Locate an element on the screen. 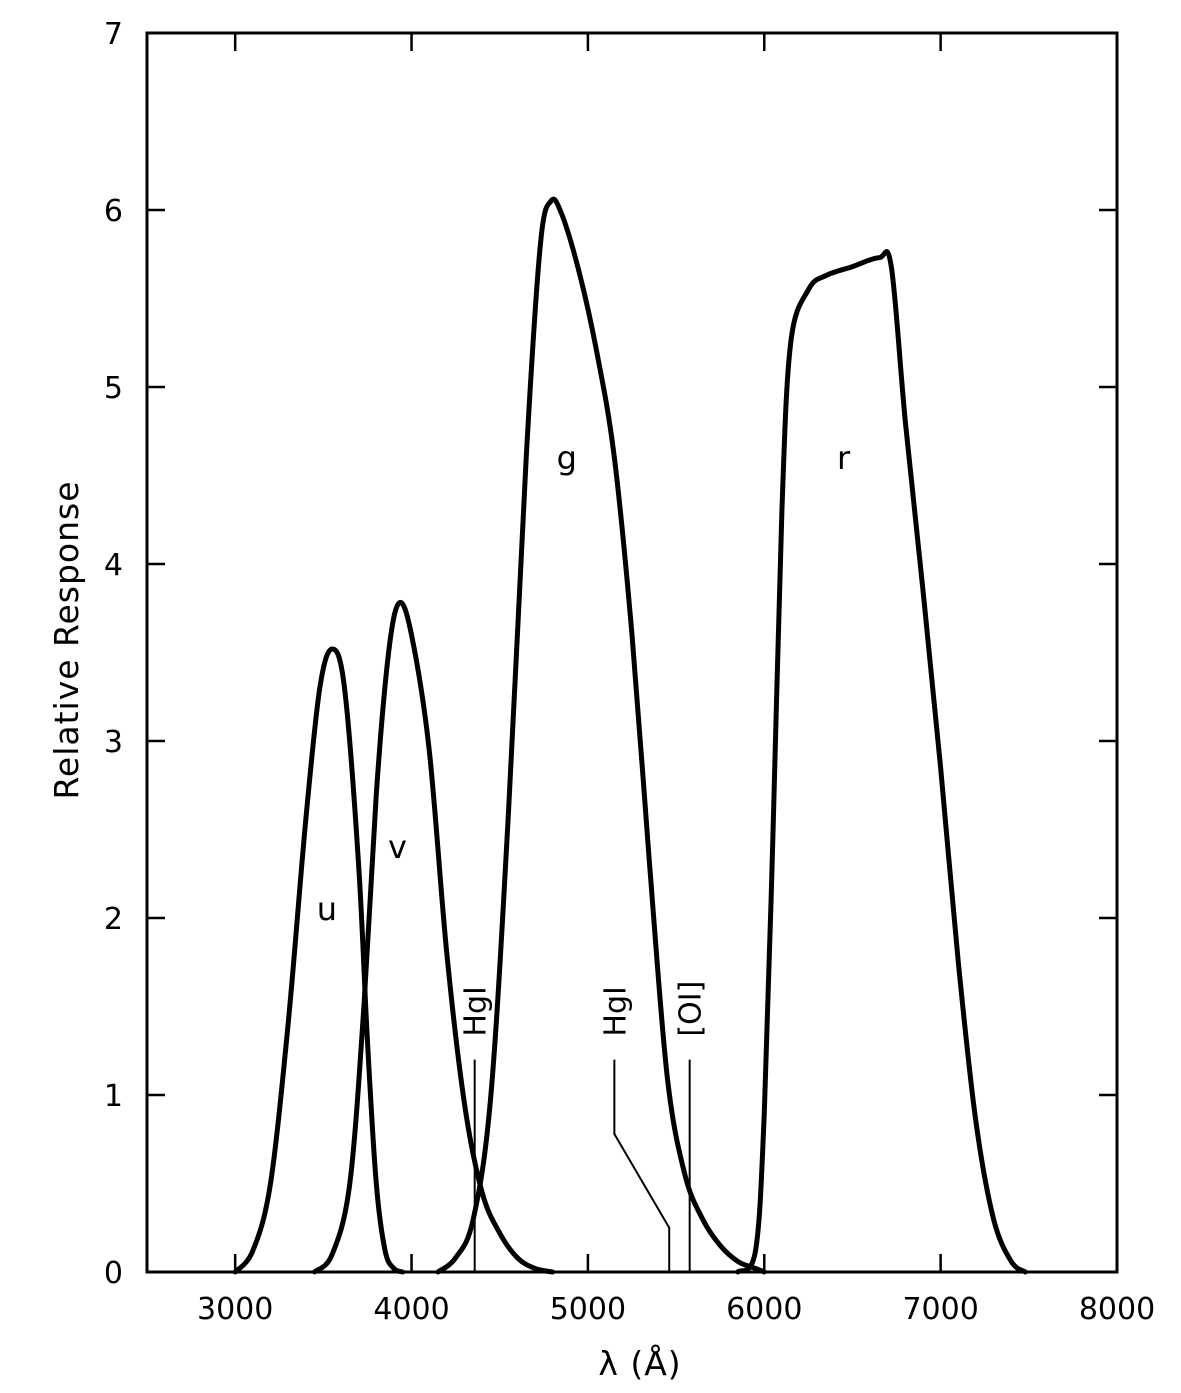  emission-line-markers: HgI HgI [OI] is located at coordinates (584, 1126).